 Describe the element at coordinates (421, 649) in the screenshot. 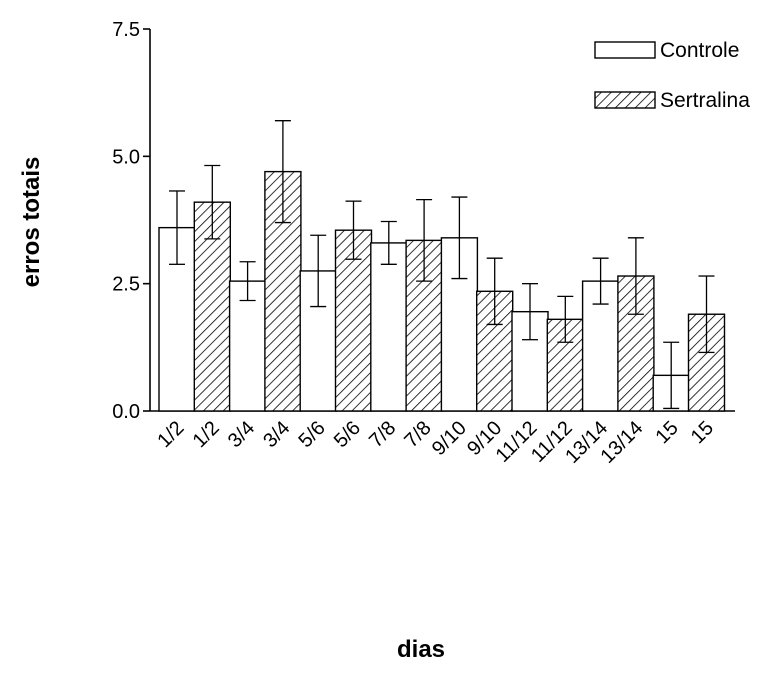

I see `x-axis-title: dias` at that location.